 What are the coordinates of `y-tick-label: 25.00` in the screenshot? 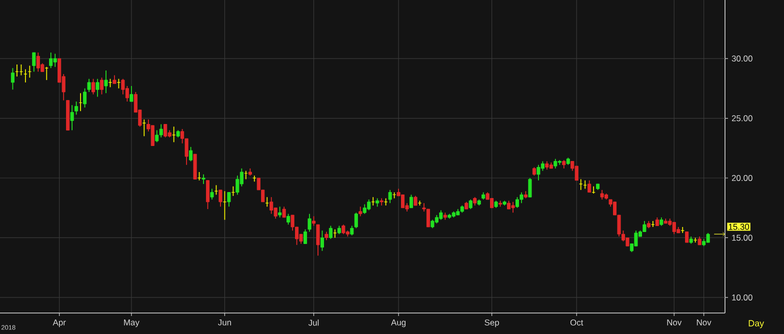 It's located at (742, 118).